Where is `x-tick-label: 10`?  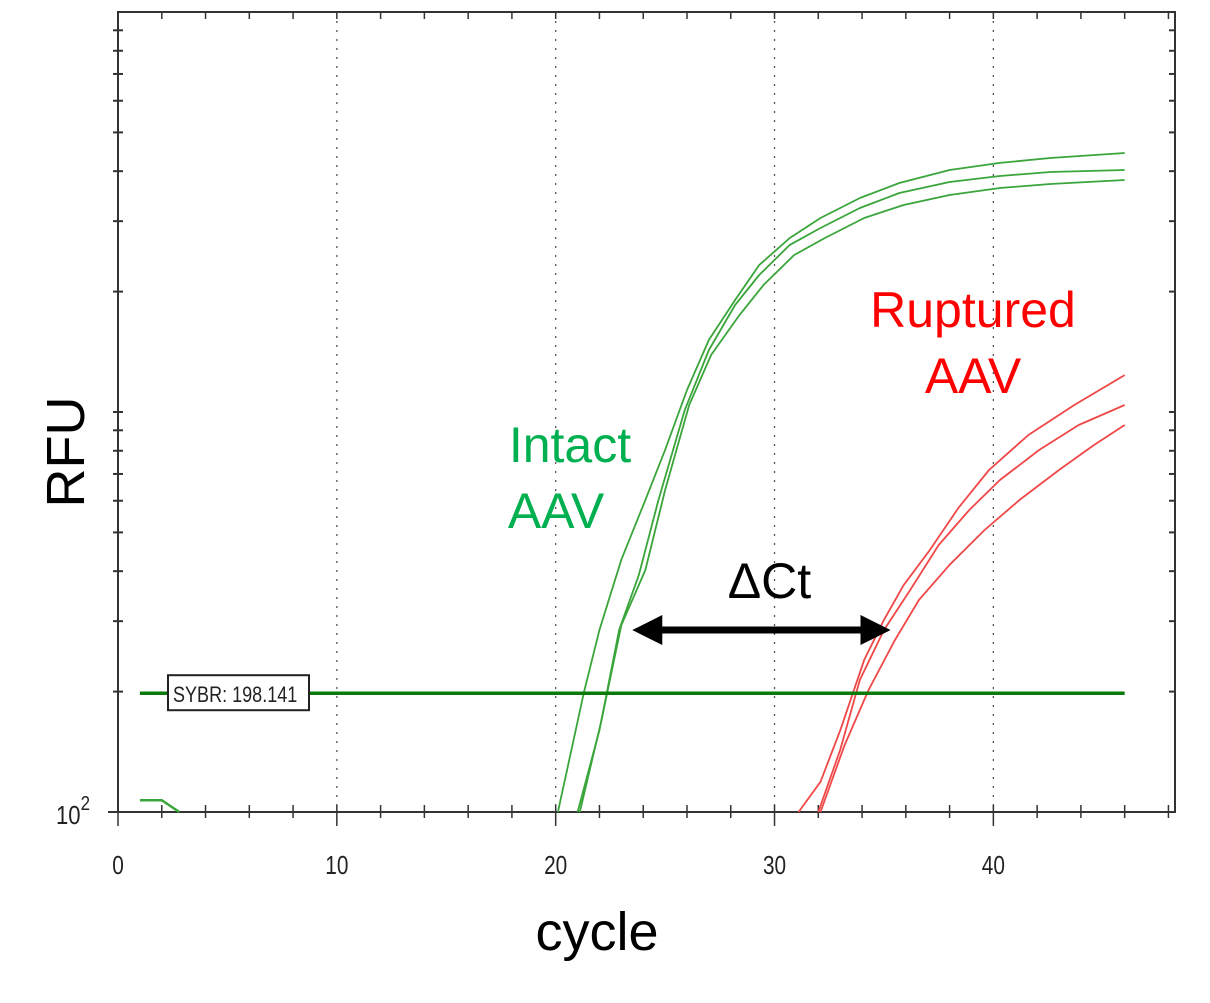 x-tick-label: 10 is located at coordinates (336, 865).